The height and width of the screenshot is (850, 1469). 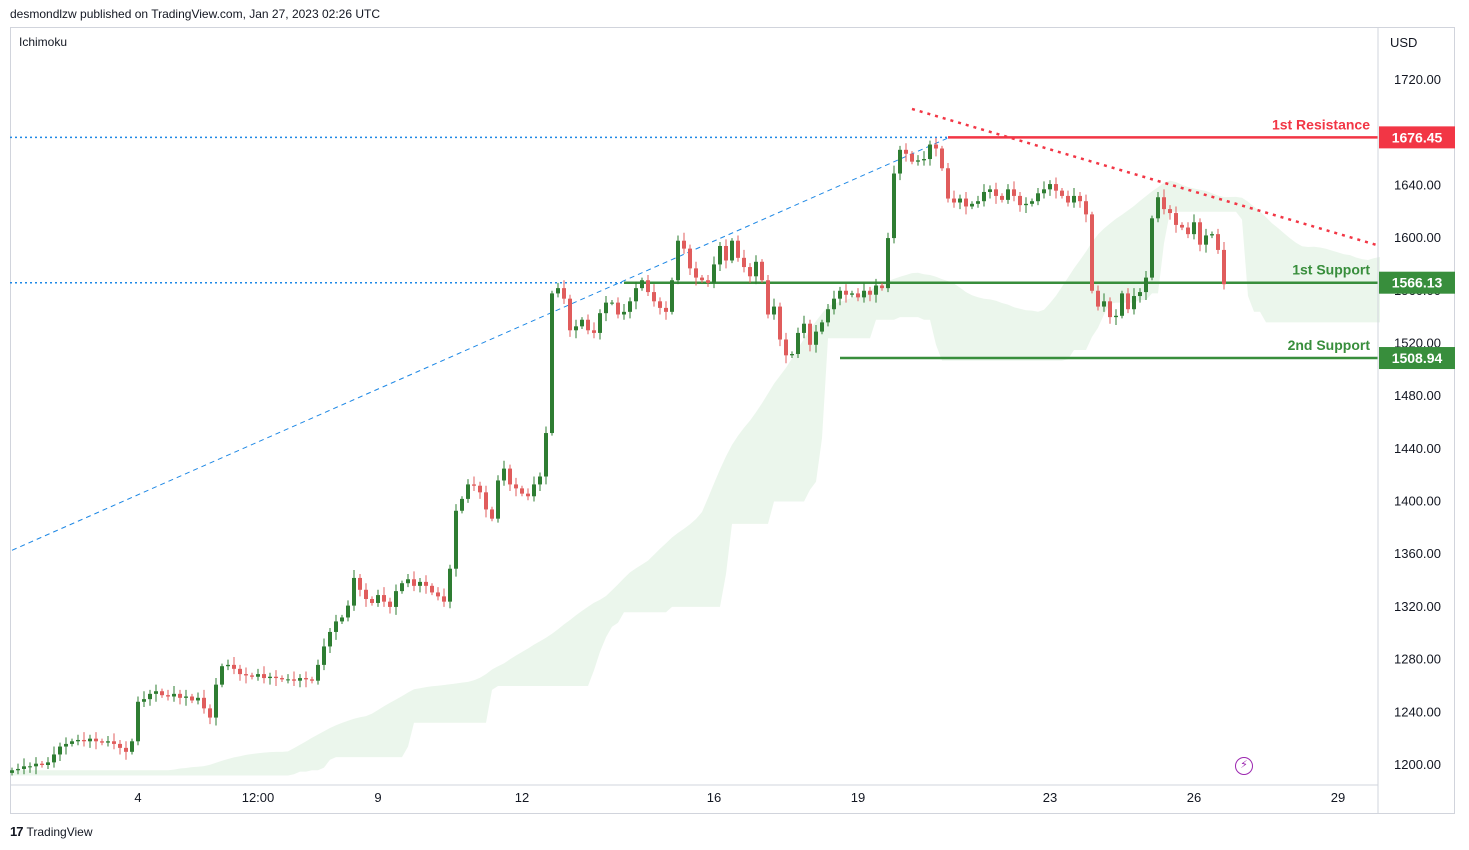 What do you see at coordinates (522, 797) in the screenshot?
I see `time-tick-label: 12` at bounding box center [522, 797].